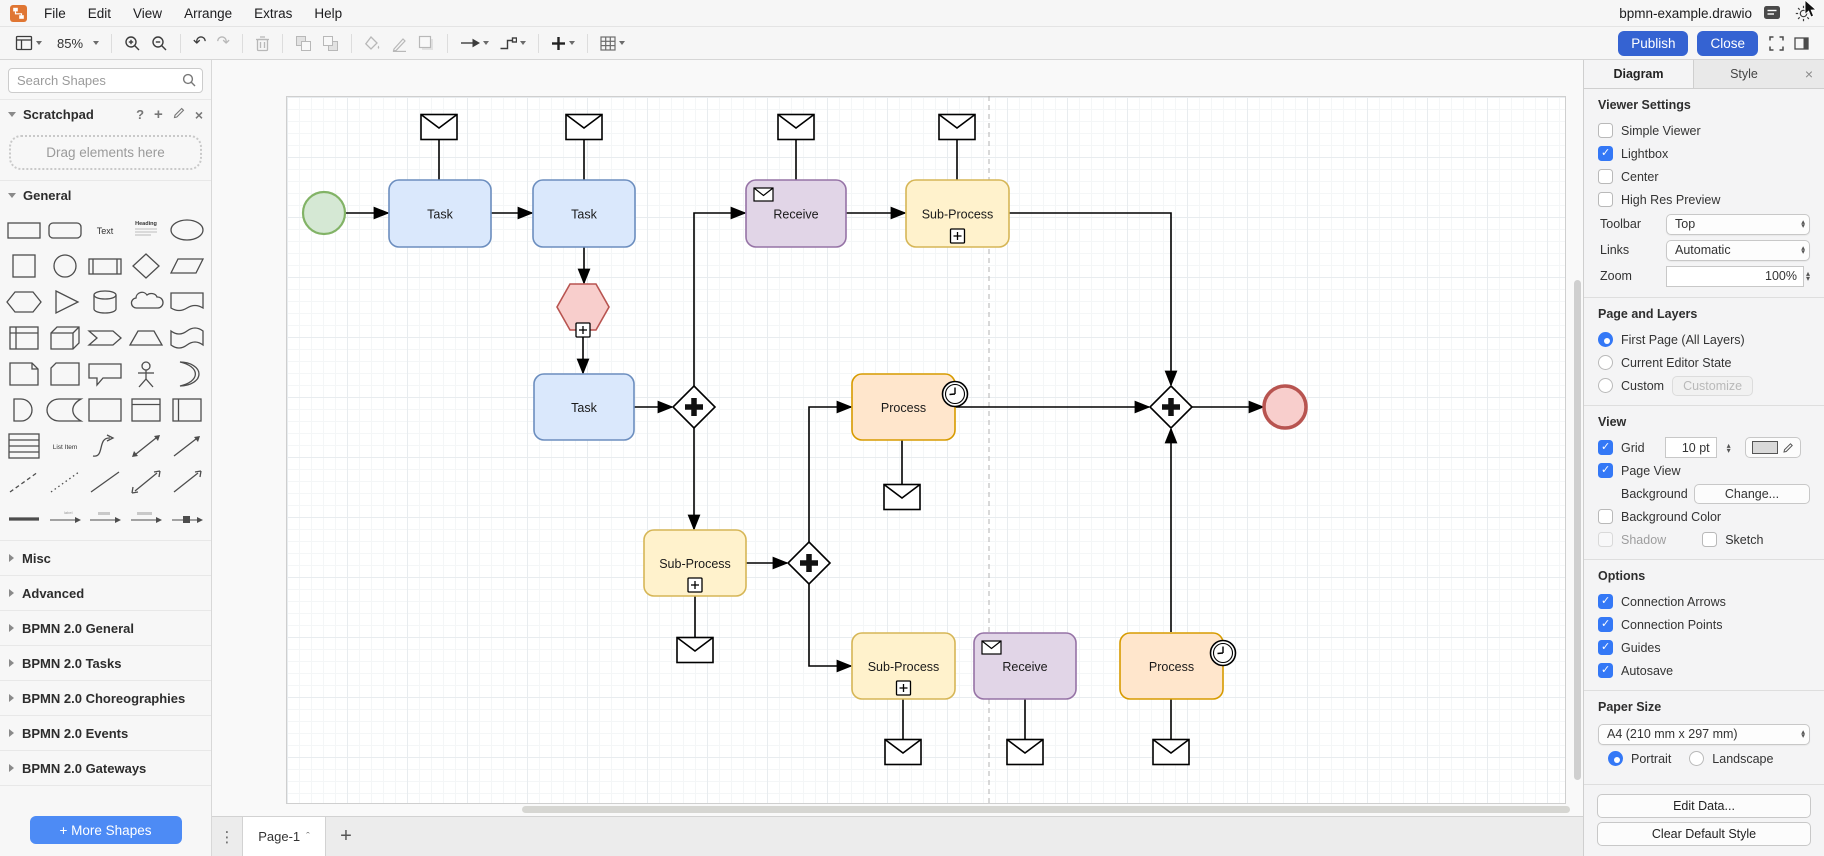  Describe the element at coordinates (146, 338) in the screenshot. I see `shape-trapezoid` at that location.